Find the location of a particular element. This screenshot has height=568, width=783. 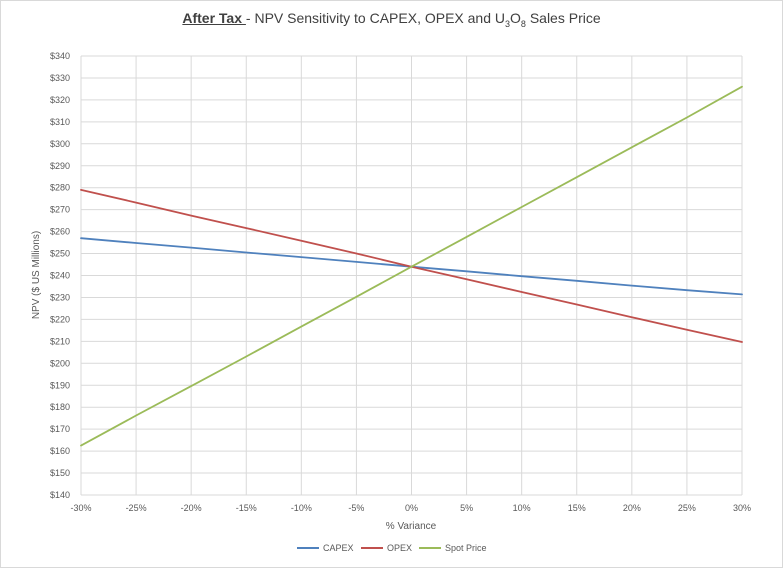

x-tick-label: 30% is located at coordinates (742, 508).